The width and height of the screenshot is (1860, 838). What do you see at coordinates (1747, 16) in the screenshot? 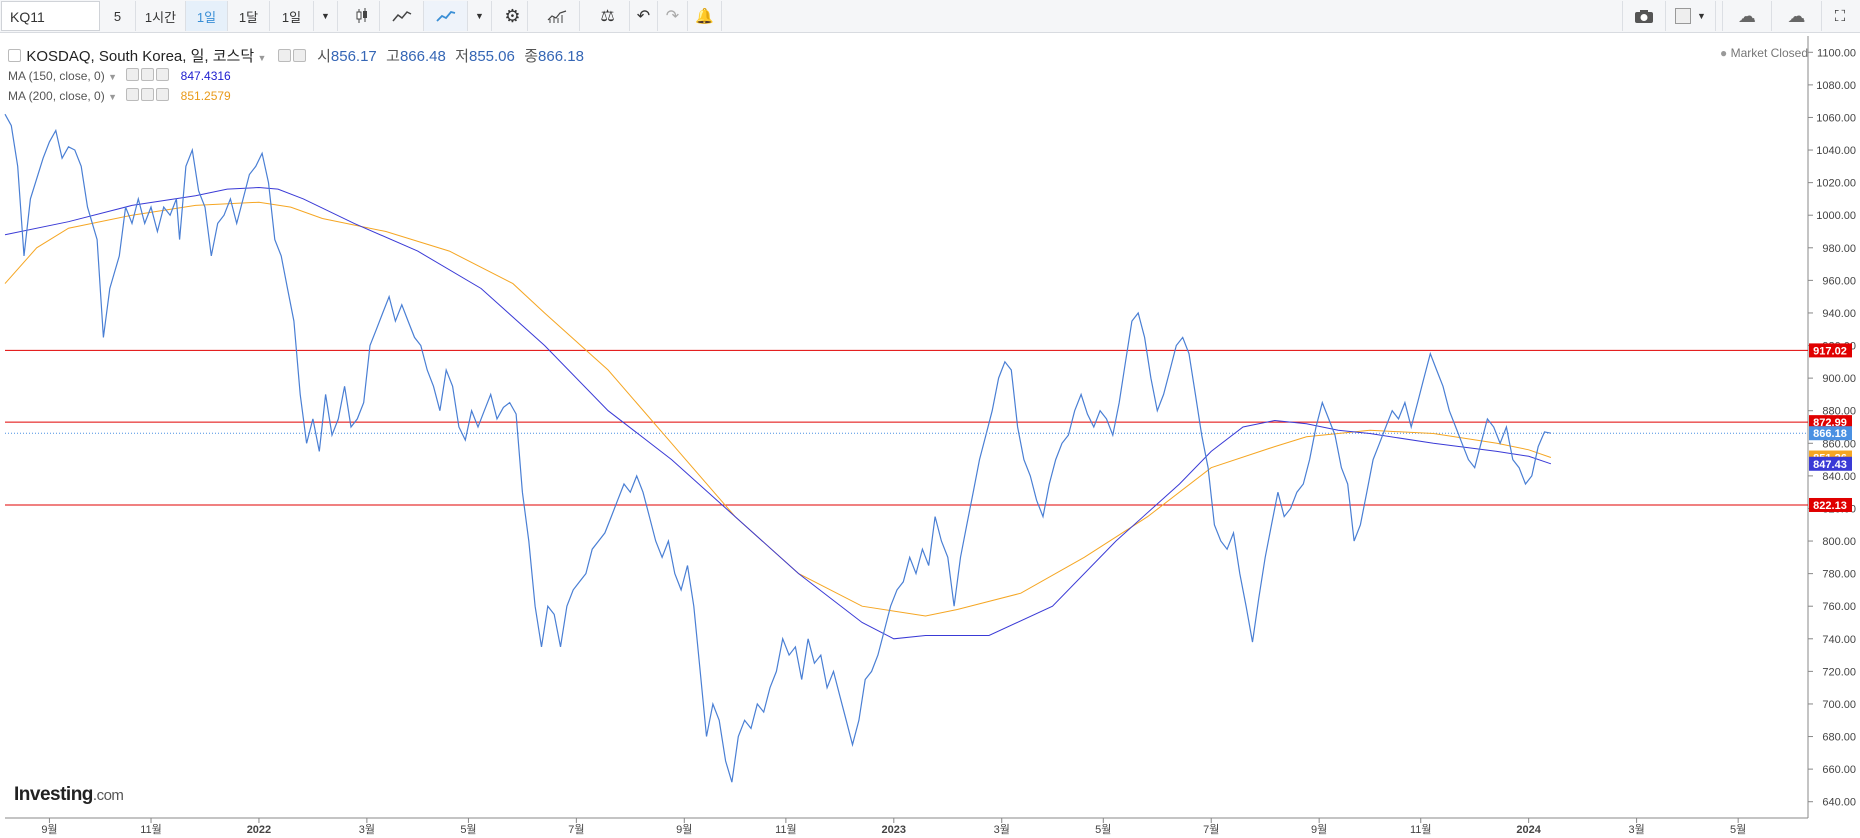
I see `cloud-download-button: ☁` at bounding box center [1747, 16].